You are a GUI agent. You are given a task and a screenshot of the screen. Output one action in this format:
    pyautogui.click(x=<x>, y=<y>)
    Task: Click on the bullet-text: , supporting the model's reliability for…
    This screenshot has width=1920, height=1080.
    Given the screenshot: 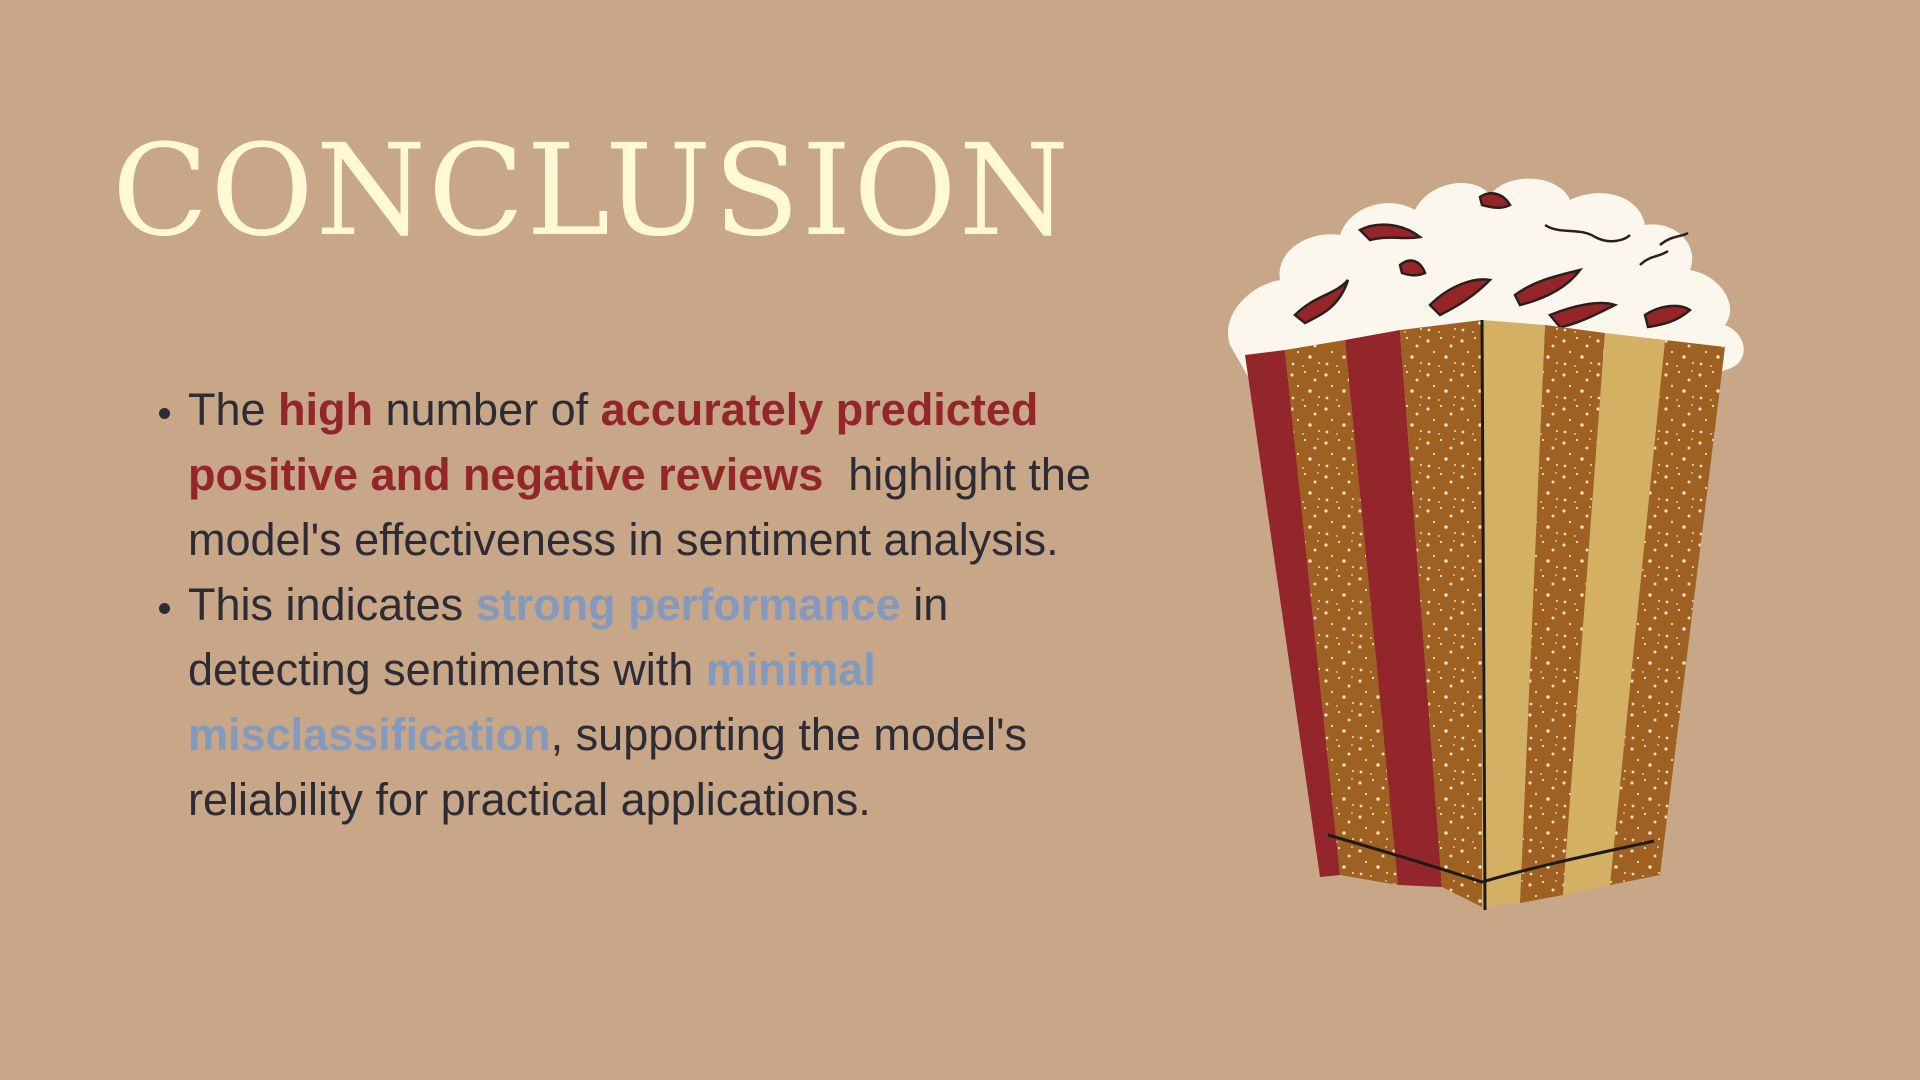 What is the action you would take?
    pyautogui.click(x=608, y=767)
    